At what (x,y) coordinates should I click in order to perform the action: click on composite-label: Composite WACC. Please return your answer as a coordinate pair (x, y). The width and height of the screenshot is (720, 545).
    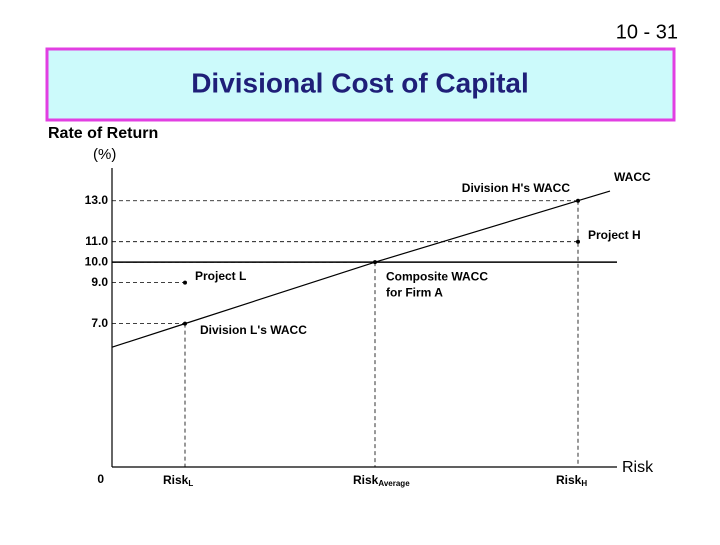
    Looking at the image, I should click on (437, 276).